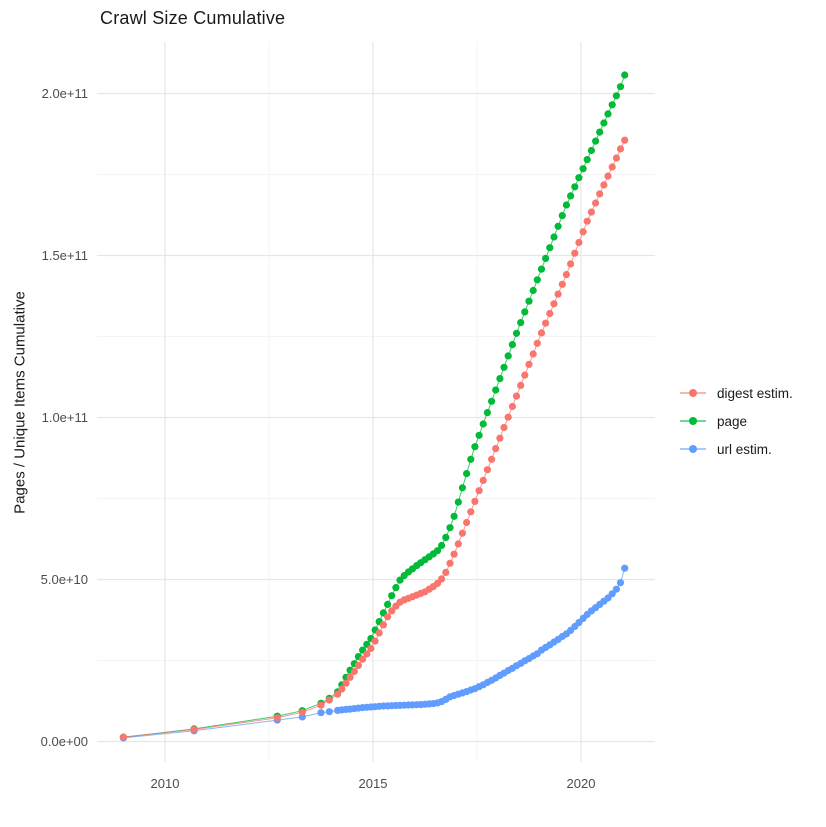 This screenshot has width=826, height=827. Describe the element at coordinates (64, 417) in the screenshot. I see `y-tick-label: 1.0e+11` at that location.